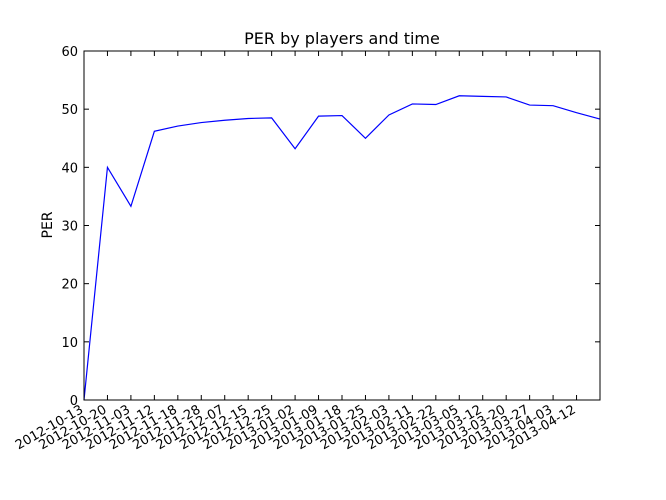 Image resolution: width=666 pixels, height=500 pixels. What do you see at coordinates (342, 38) in the screenshot?
I see `chart-title: PER by players and time` at bounding box center [342, 38].